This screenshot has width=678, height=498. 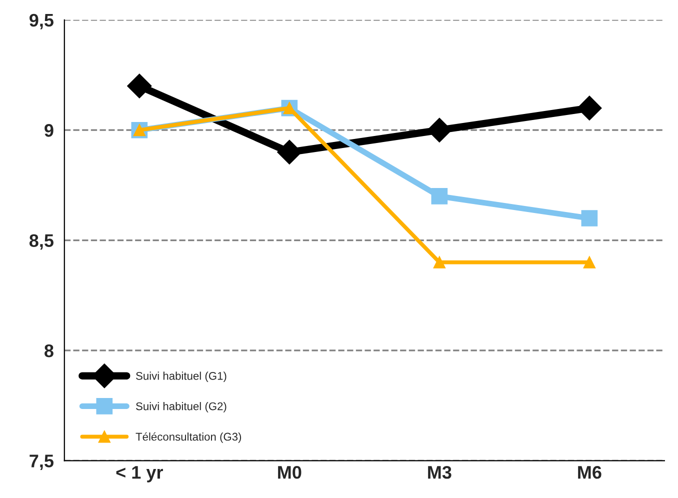 I want to click on legend-label: Suivi habituel (G1), so click(x=181, y=377).